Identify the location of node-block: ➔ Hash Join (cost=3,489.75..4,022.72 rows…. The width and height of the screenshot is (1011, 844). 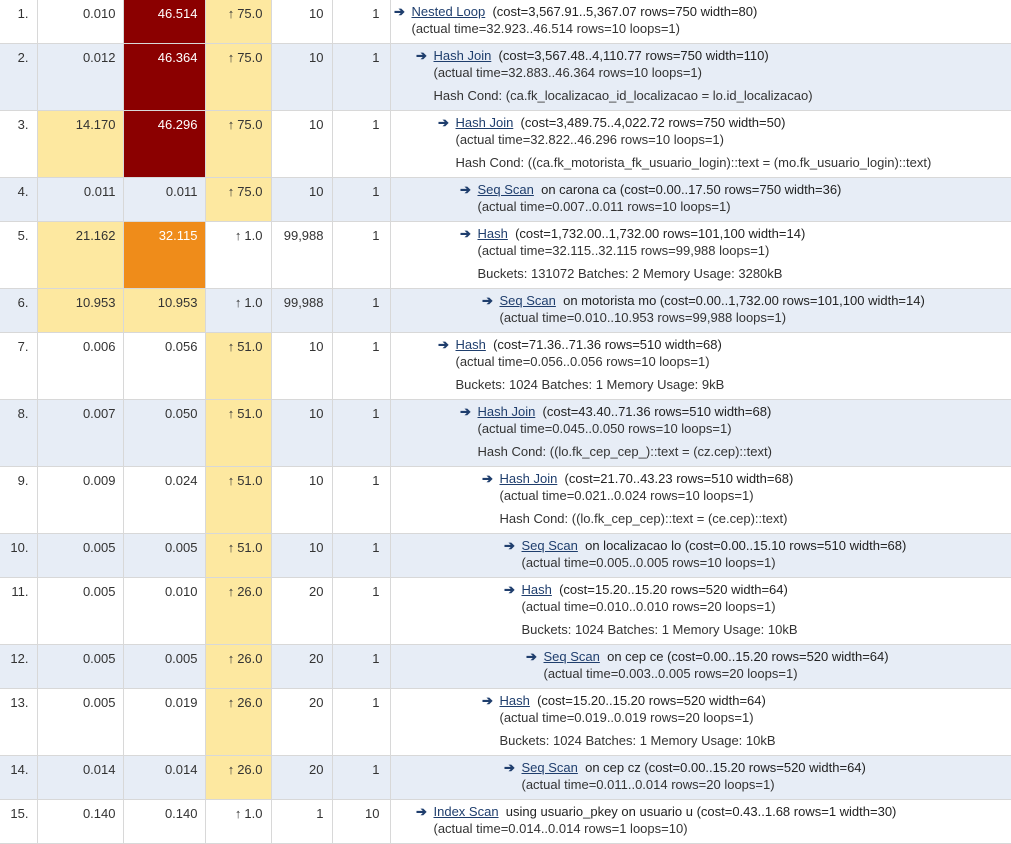
(701, 142).